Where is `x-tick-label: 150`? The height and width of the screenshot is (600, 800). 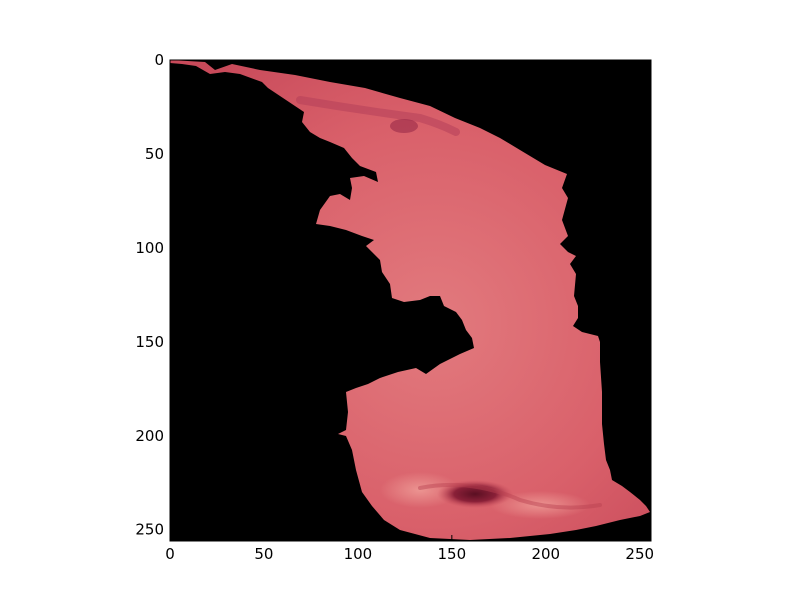 x-tick-label: 150 is located at coordinates (452, 554).